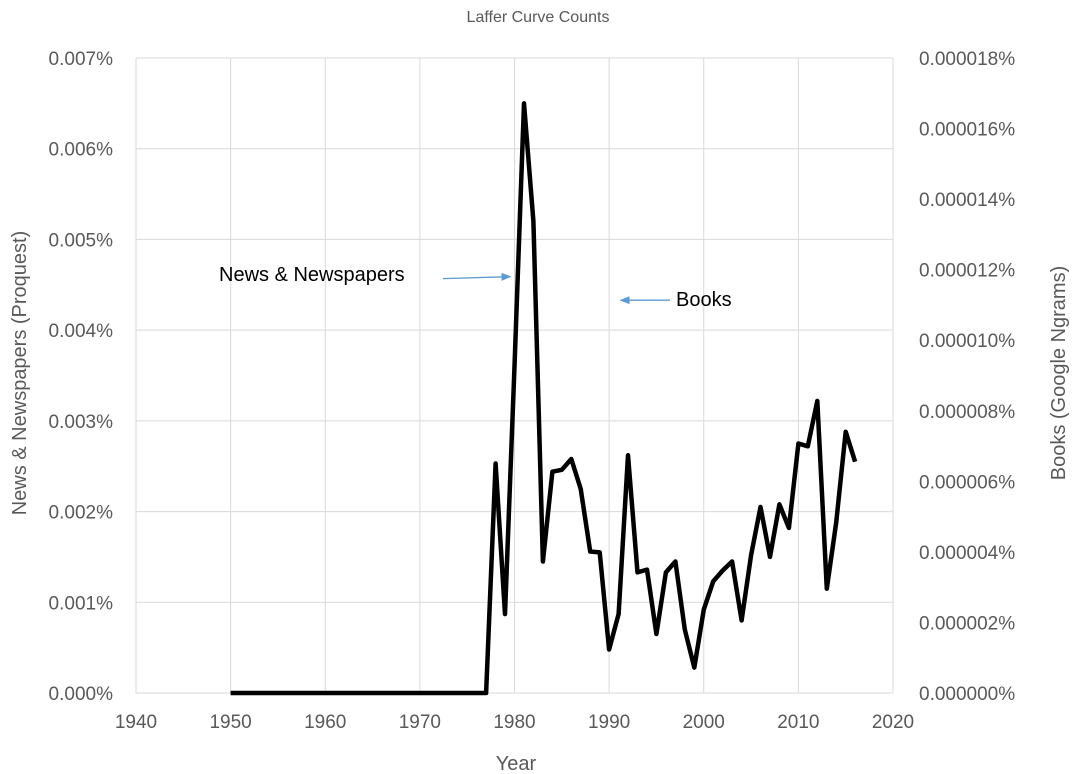 This screenshot has width=1073, height=774. What do you see at coordinates (81, 694) in the screenshot?
I see `left-tick-label: 0.000%` at bounding box center [81, 694].